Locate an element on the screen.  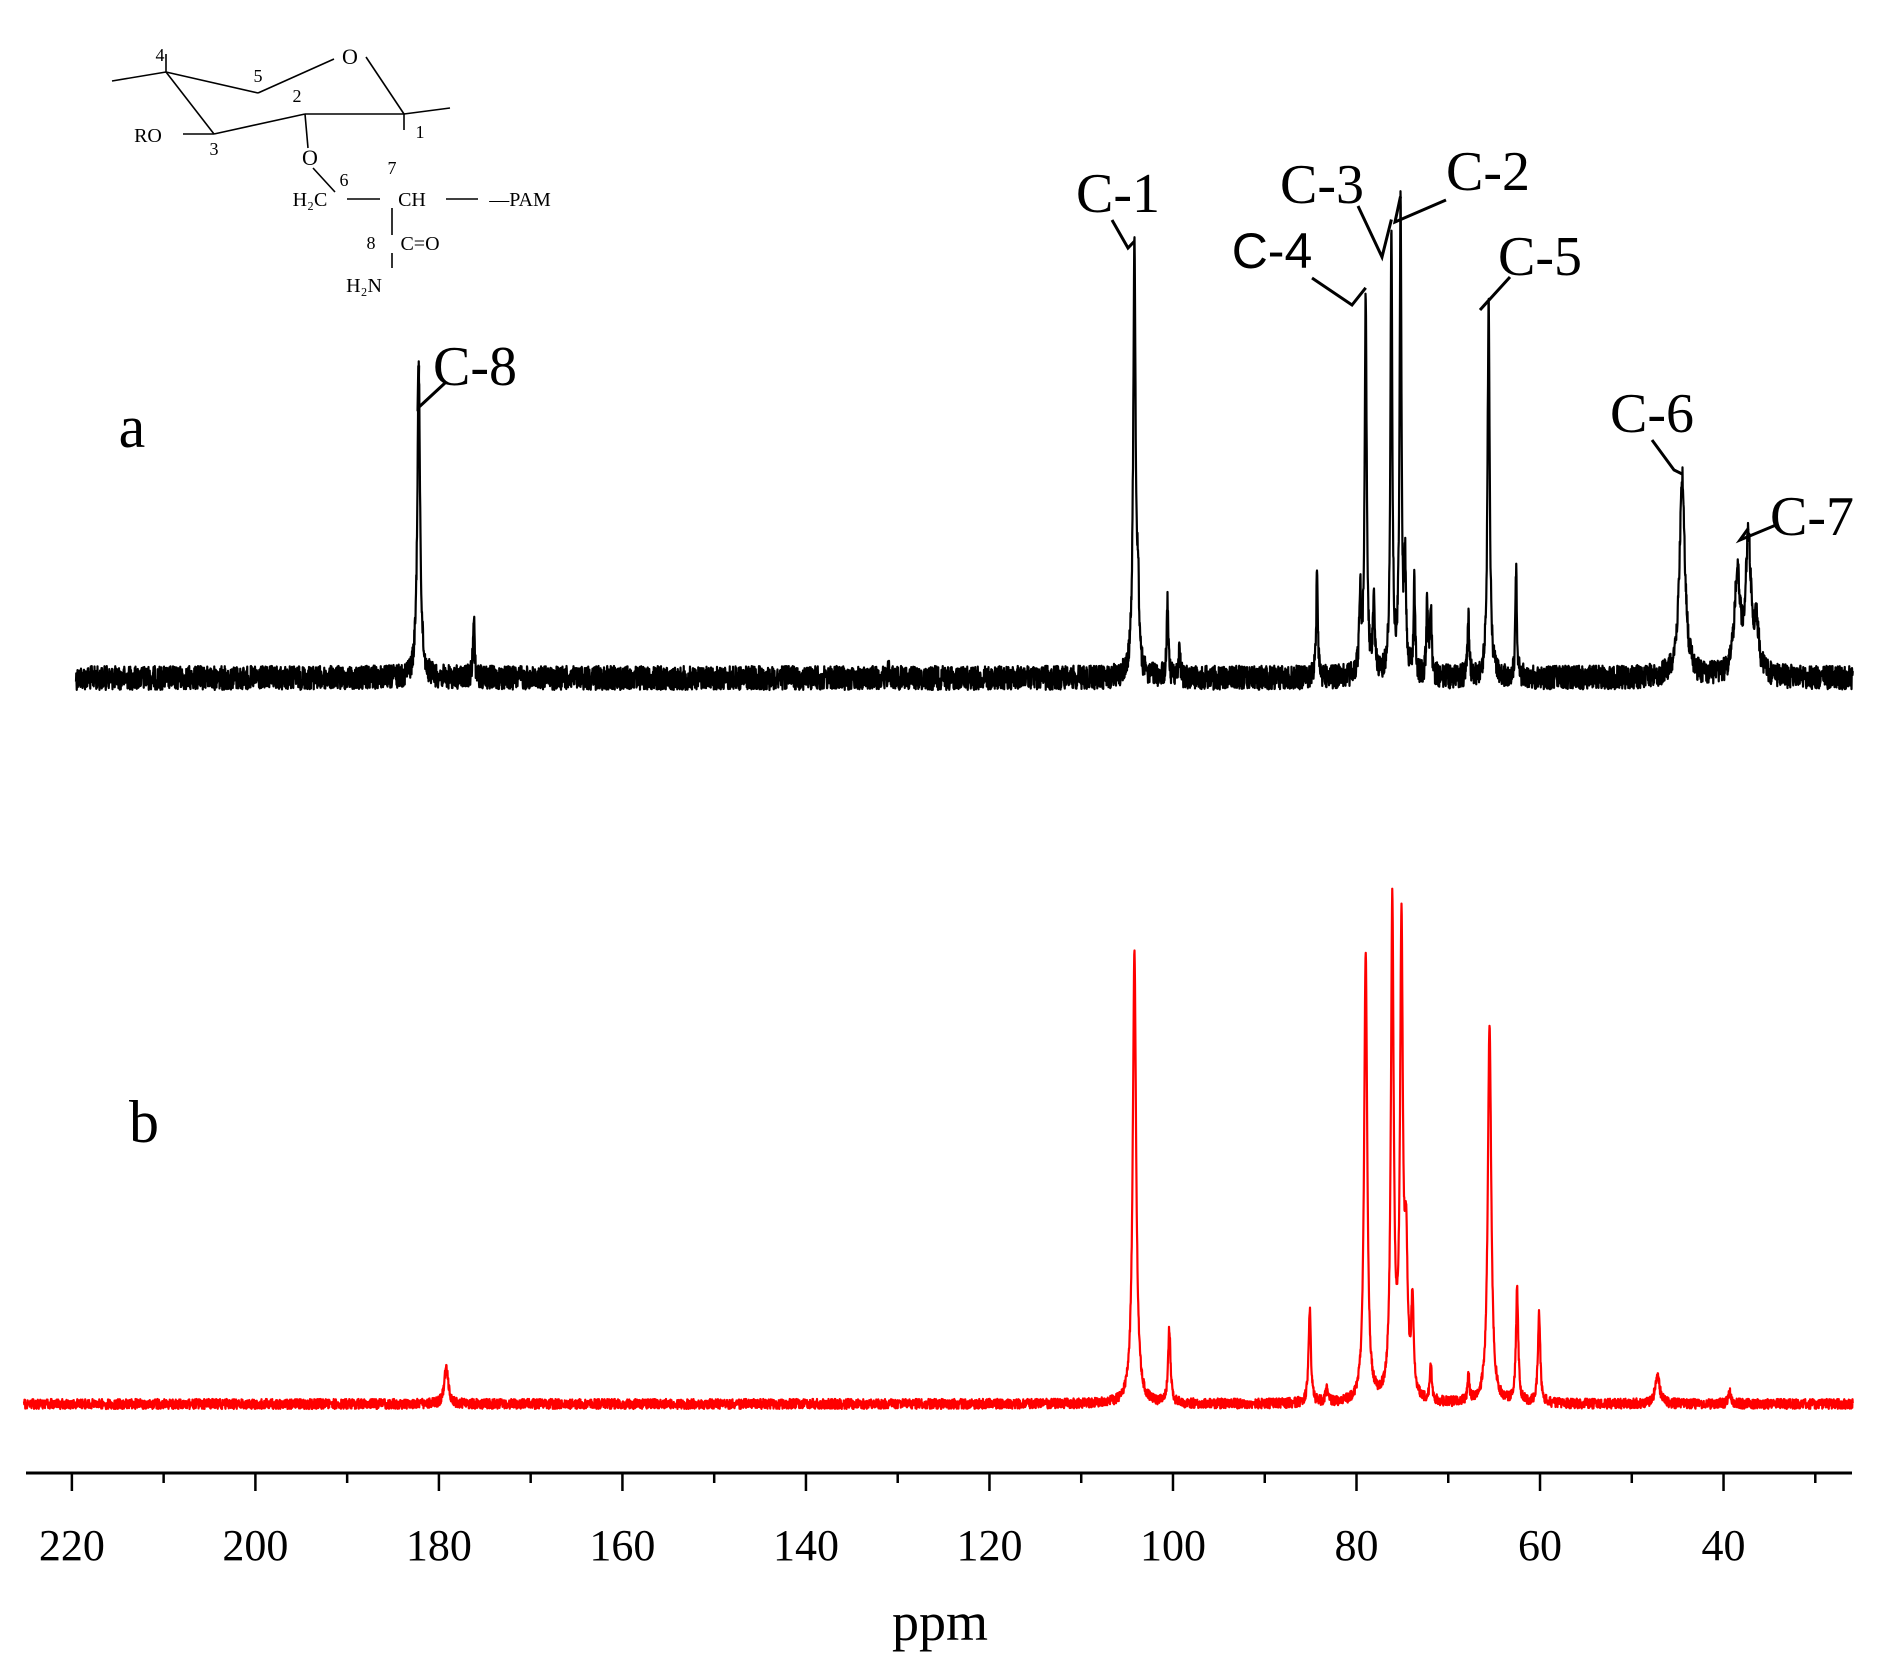
peak-label: C-3 is located at coordinates (1322, 185).